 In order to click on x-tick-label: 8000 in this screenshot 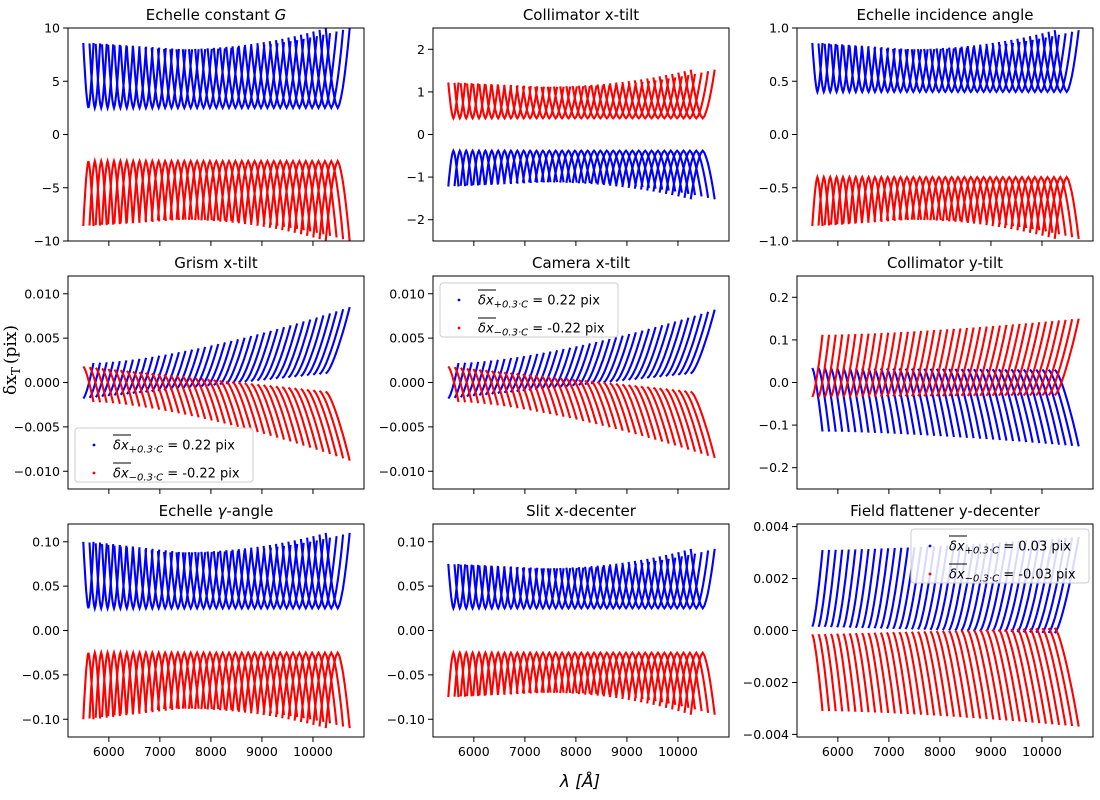, I will do `click(211, 751)`.